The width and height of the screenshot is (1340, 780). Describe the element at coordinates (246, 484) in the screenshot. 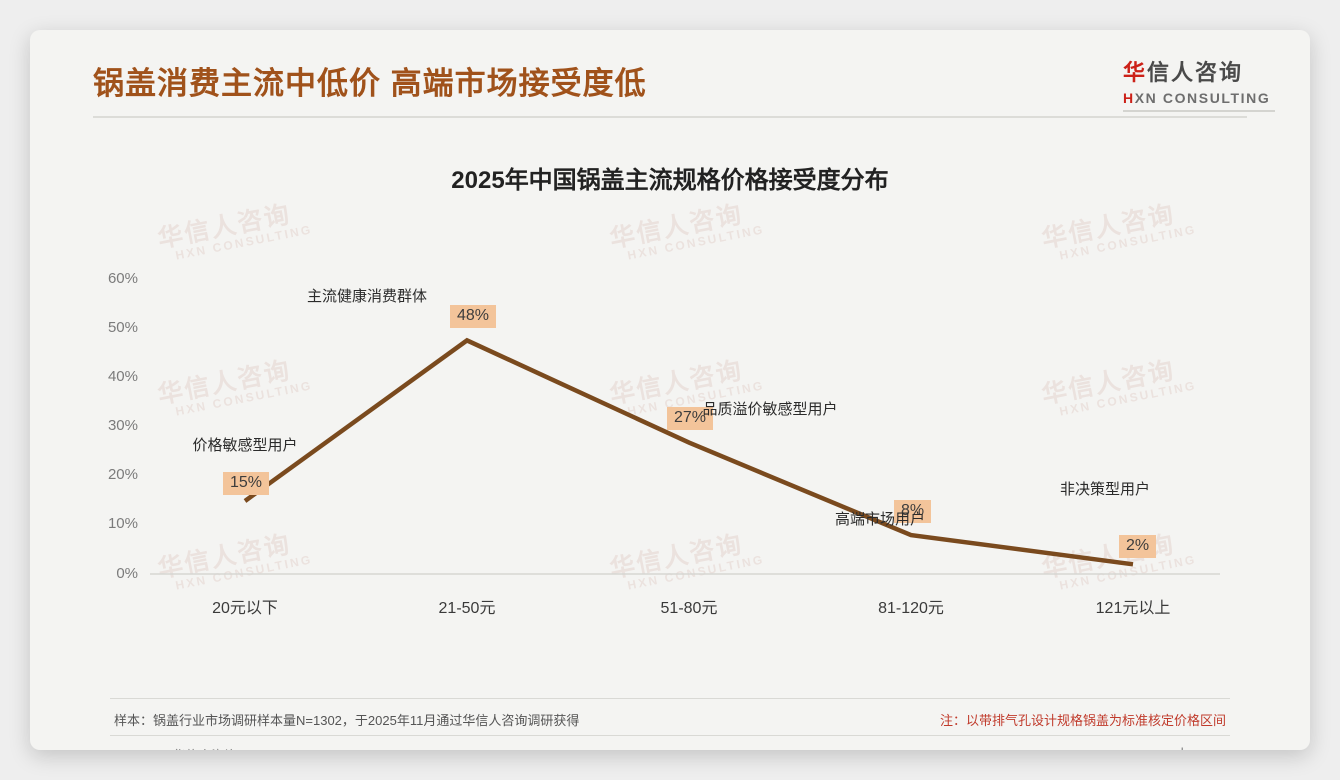

I see `data-value-label: 15%` at that location.